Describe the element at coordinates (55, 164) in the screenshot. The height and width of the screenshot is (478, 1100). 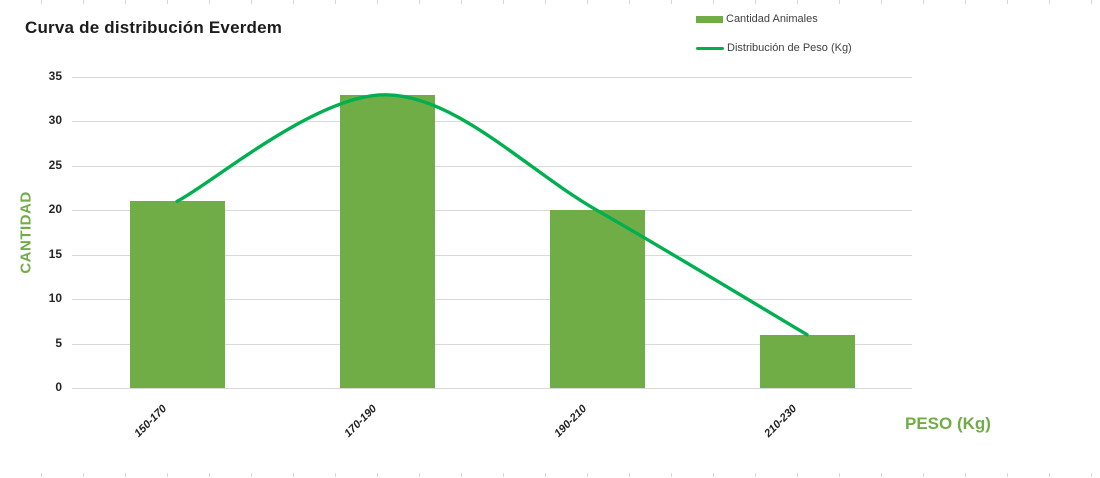
I see `y-tick-label: 25` at that location.